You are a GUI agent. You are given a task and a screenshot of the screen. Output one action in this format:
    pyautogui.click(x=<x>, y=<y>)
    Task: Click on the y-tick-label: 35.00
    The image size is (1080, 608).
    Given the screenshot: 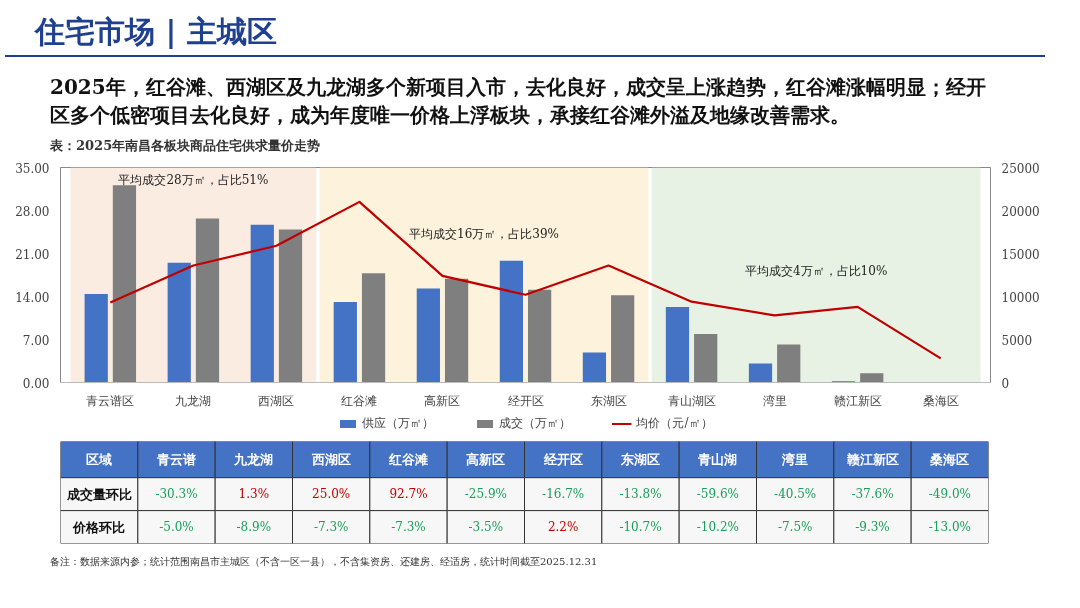 What is the action you would take?
    pyautogui.click(x=32, y=168)
    